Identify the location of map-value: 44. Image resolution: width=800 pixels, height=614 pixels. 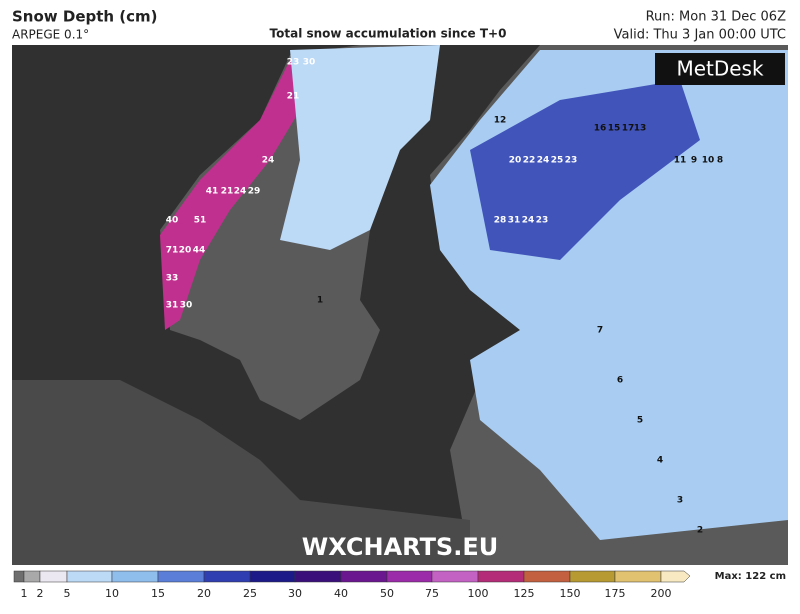
(199, 251).